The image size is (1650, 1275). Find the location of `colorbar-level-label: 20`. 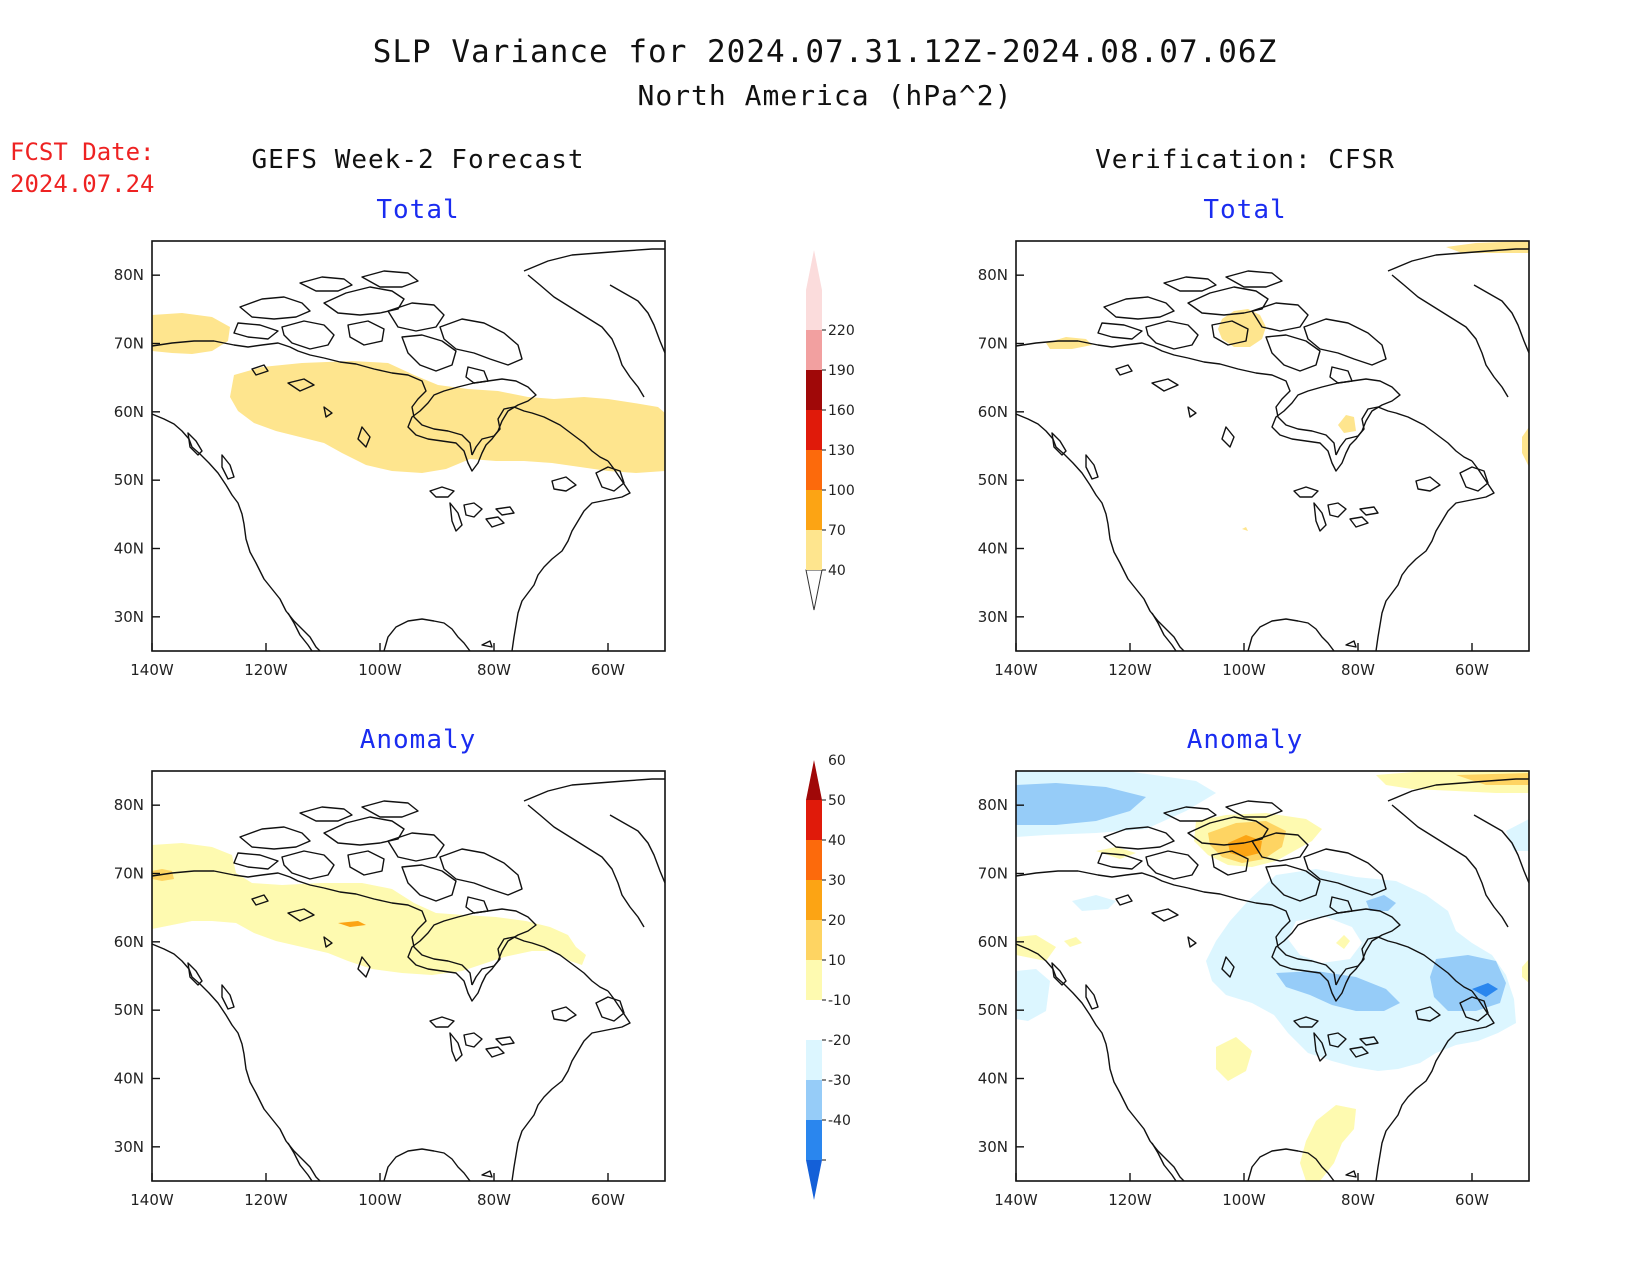

colorbar-level-label: 20 is located at coordinates (837, 921).